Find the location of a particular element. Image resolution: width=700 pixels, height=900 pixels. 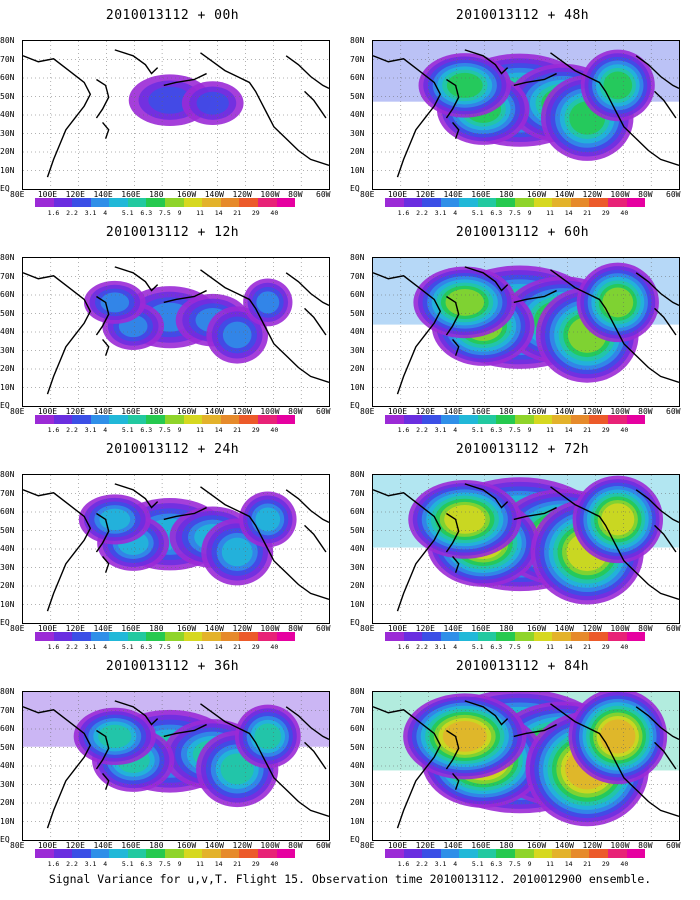

colorbar-label: 40 is located at coordinates (274, 864).